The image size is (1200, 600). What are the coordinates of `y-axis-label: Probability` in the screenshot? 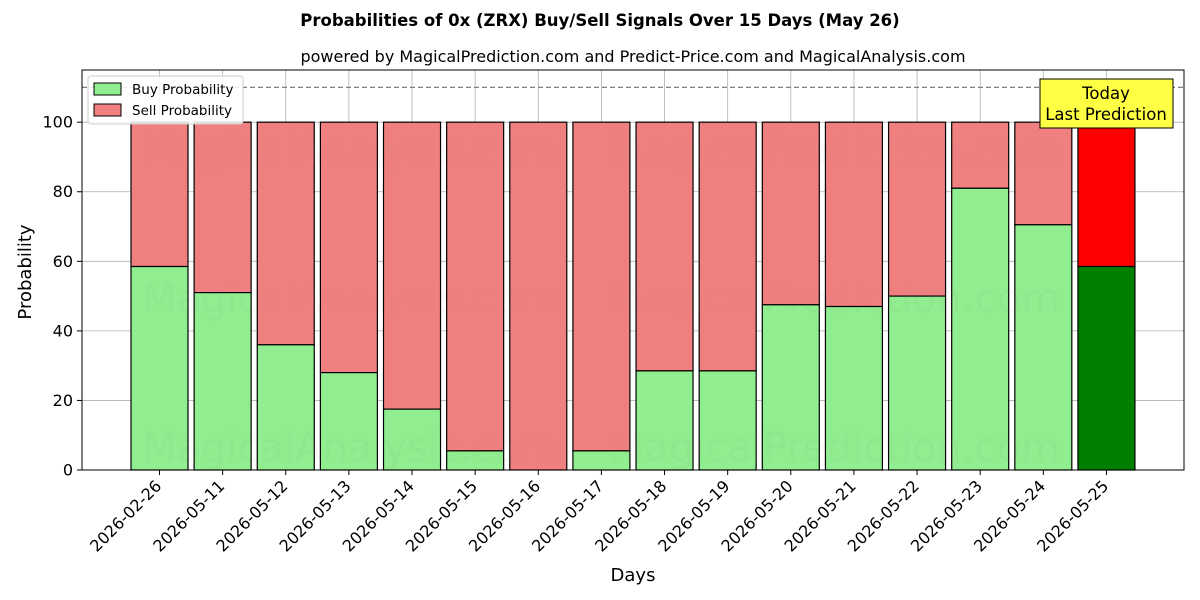 It's located at (25, 271).